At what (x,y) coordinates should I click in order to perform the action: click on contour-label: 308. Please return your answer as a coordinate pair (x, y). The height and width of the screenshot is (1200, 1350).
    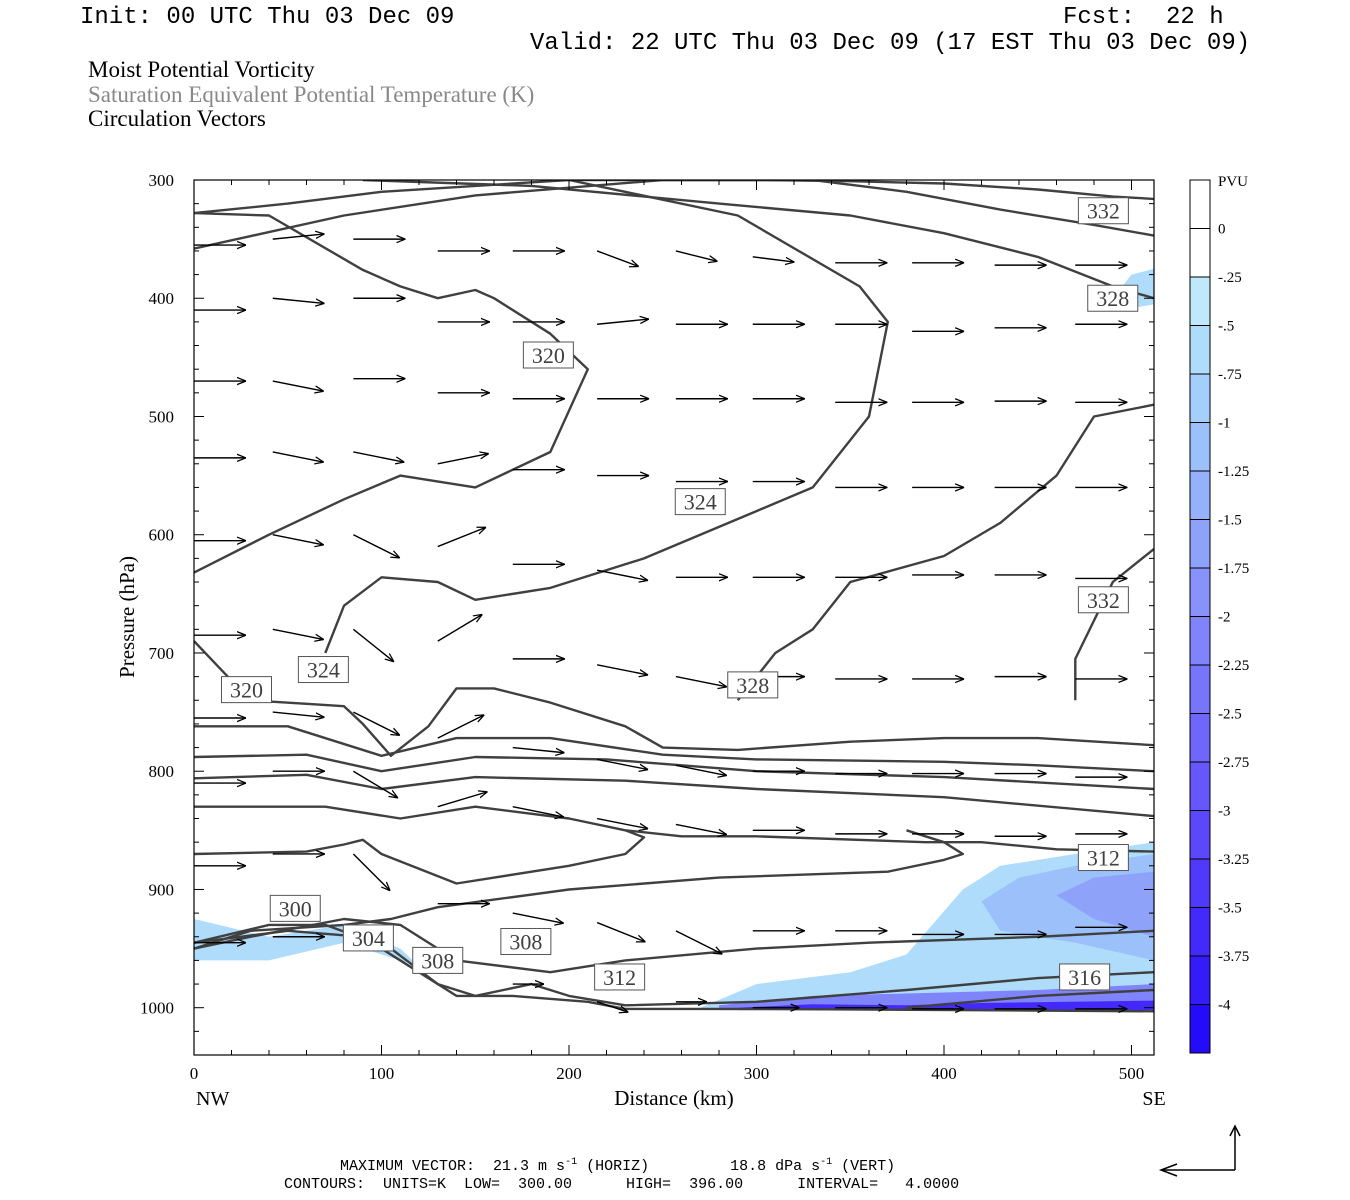
    Looking at the image, I should click on (525, 941).